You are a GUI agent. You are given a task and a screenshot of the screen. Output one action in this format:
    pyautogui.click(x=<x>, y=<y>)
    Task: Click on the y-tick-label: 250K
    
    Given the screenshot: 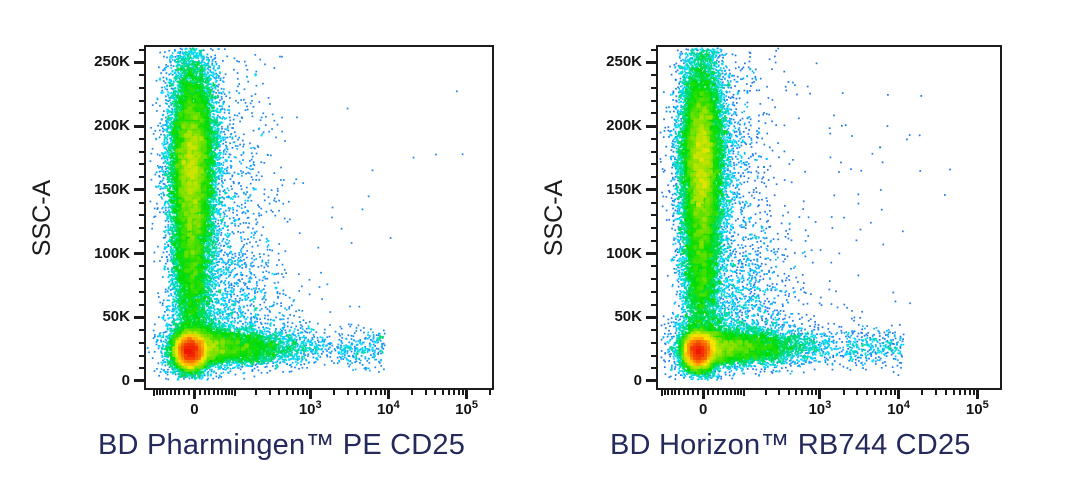 What is the action you would take?
    pyautogui.click(x=624, y=62)
    